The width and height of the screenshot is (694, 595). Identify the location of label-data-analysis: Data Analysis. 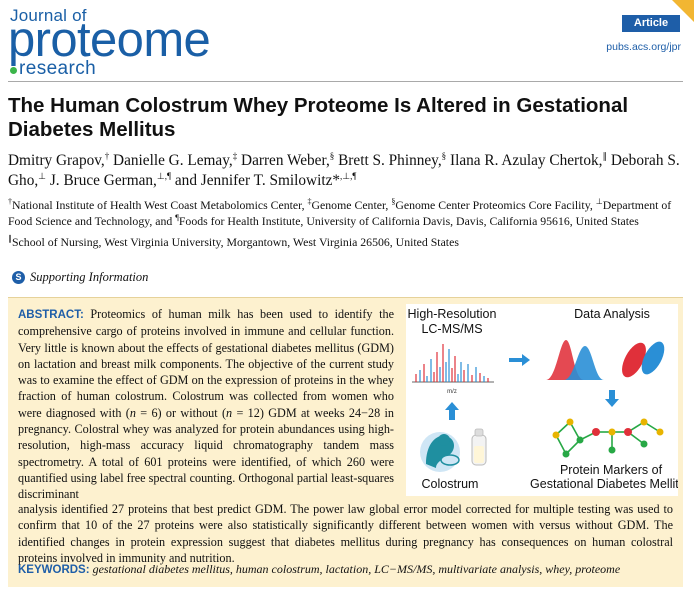
(612, 314).